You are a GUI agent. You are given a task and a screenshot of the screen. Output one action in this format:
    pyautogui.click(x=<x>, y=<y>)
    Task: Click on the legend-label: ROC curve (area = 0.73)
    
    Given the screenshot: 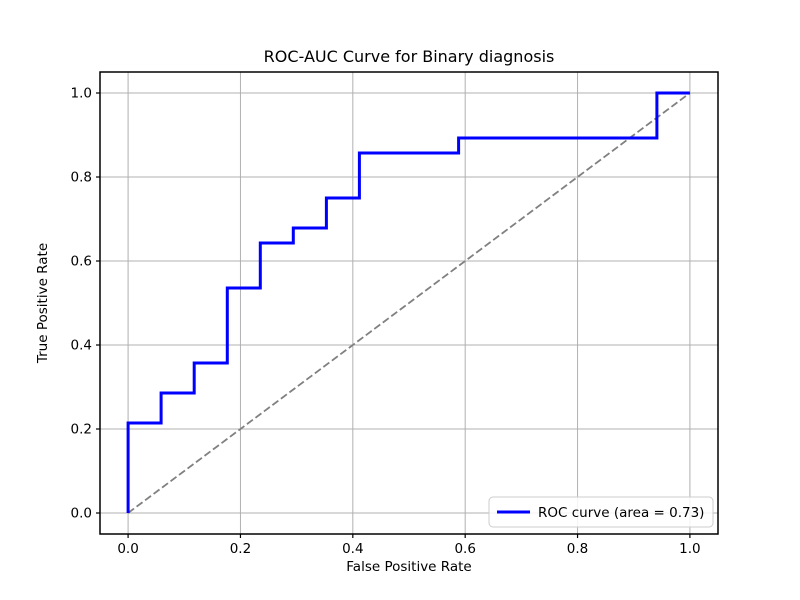 What is the action you would take?
    pyautogui.click(x=621, y=513)
    